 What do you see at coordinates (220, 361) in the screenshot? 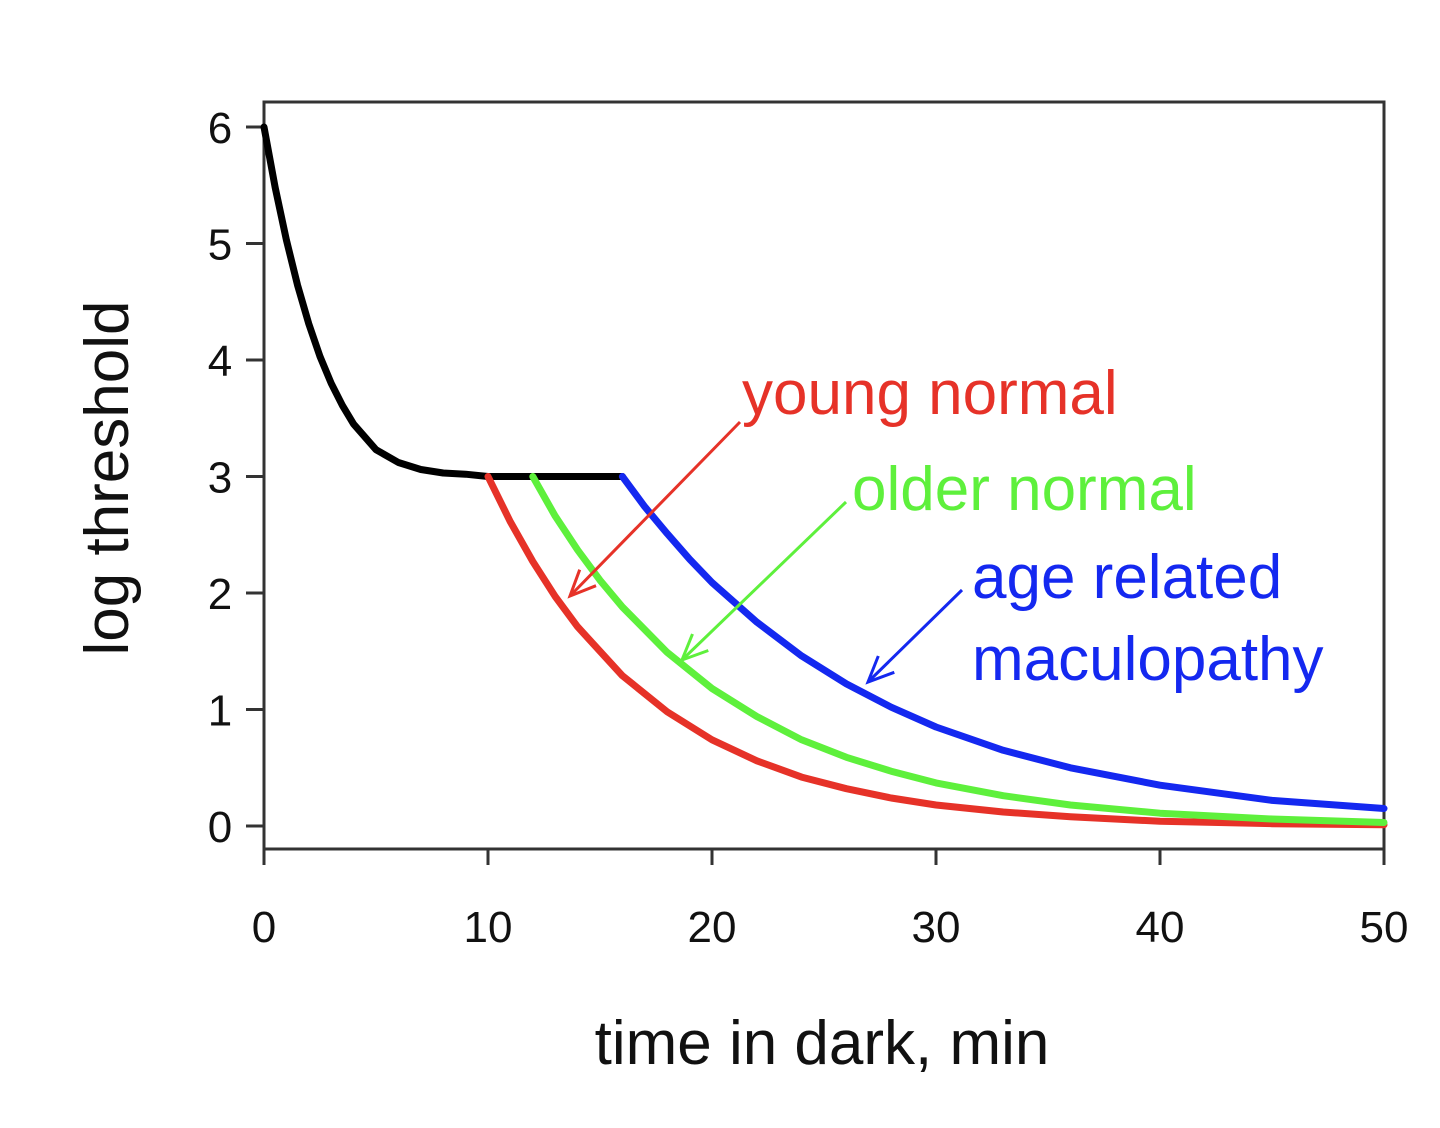
I see `y-tick-label: 4` at bounding box center [220, 361].